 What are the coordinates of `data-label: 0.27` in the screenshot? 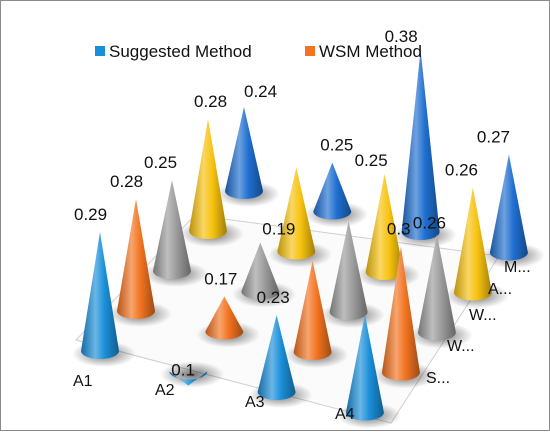 It's located at (493, 137).